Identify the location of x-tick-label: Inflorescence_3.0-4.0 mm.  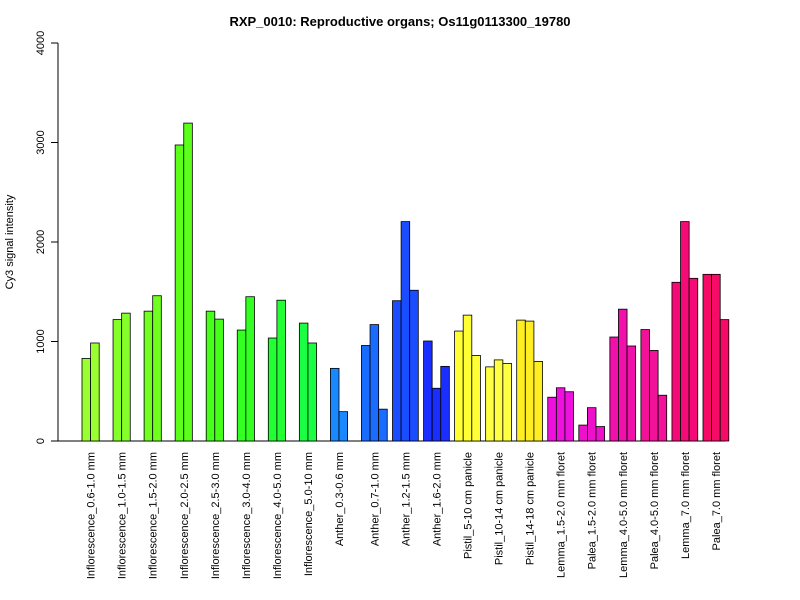
(247, 515).